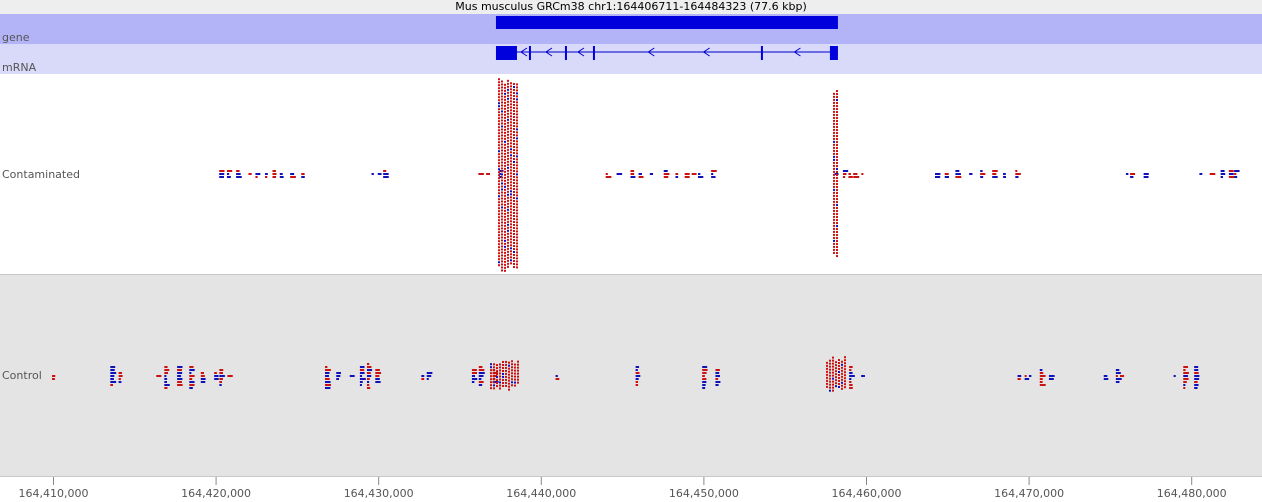 The width and height of the screenshot is (1262, 502). I want to click on intron-arrow, so click(524, 52).